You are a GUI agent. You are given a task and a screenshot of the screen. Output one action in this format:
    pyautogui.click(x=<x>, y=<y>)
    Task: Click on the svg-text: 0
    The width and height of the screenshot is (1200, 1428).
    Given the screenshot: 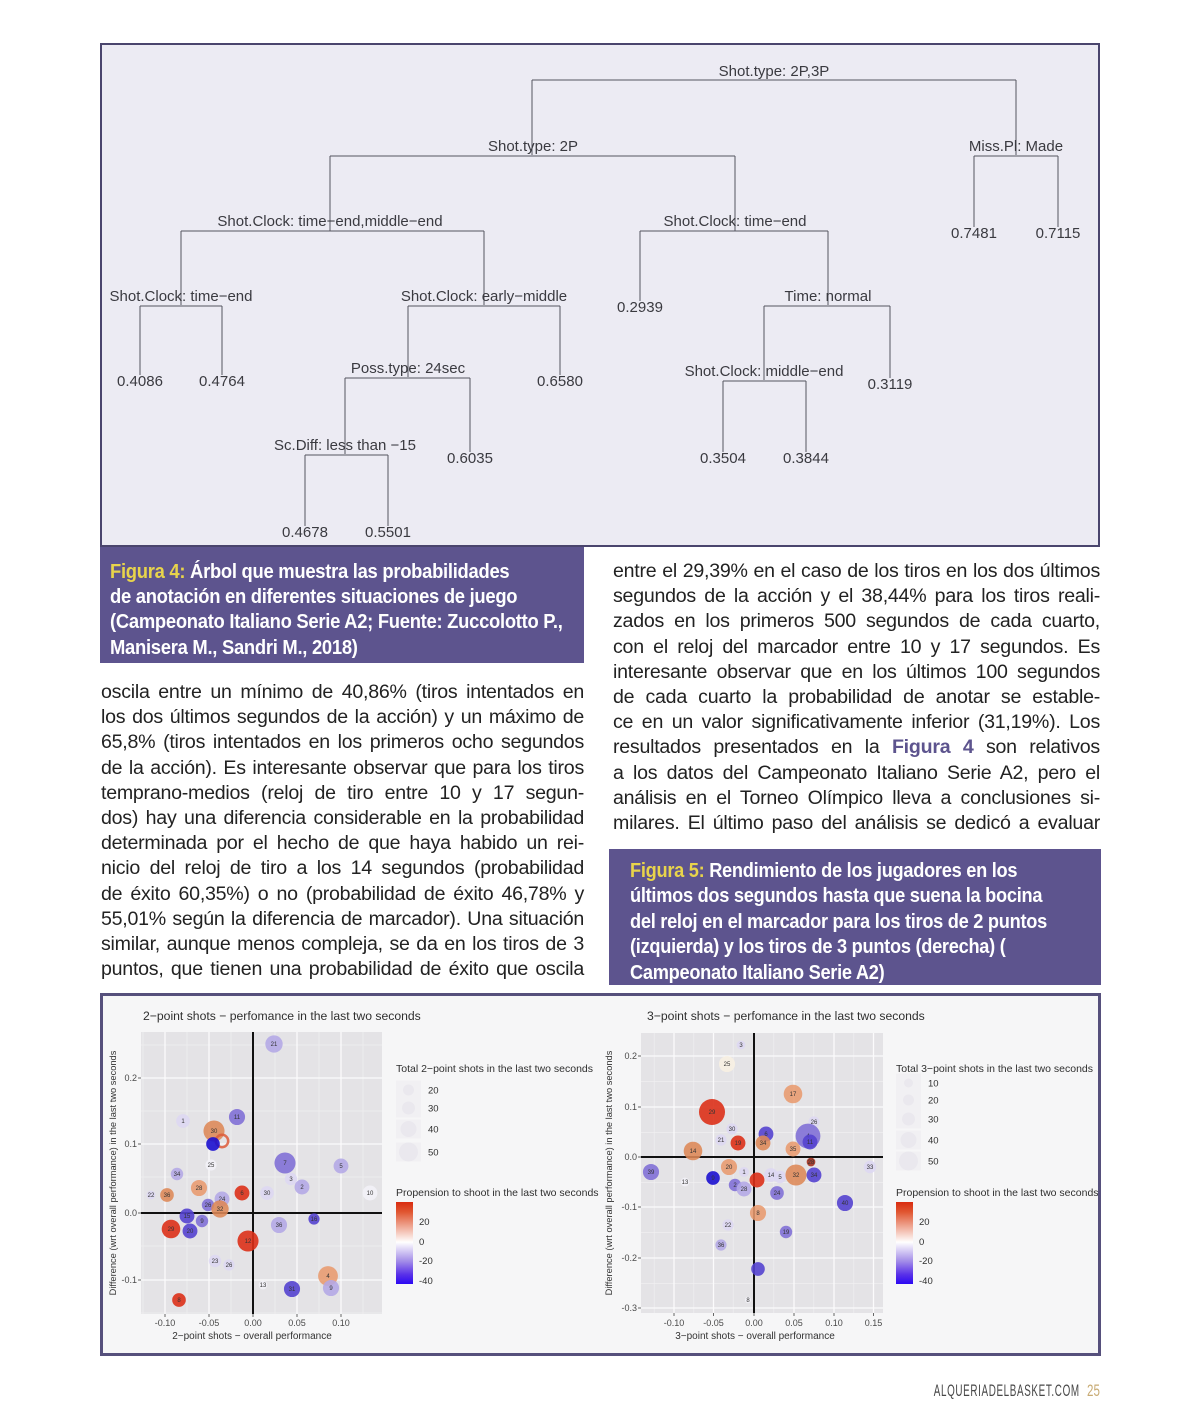 What is the action you would take?
    pyautogui.click(x=421, y=1242)
    